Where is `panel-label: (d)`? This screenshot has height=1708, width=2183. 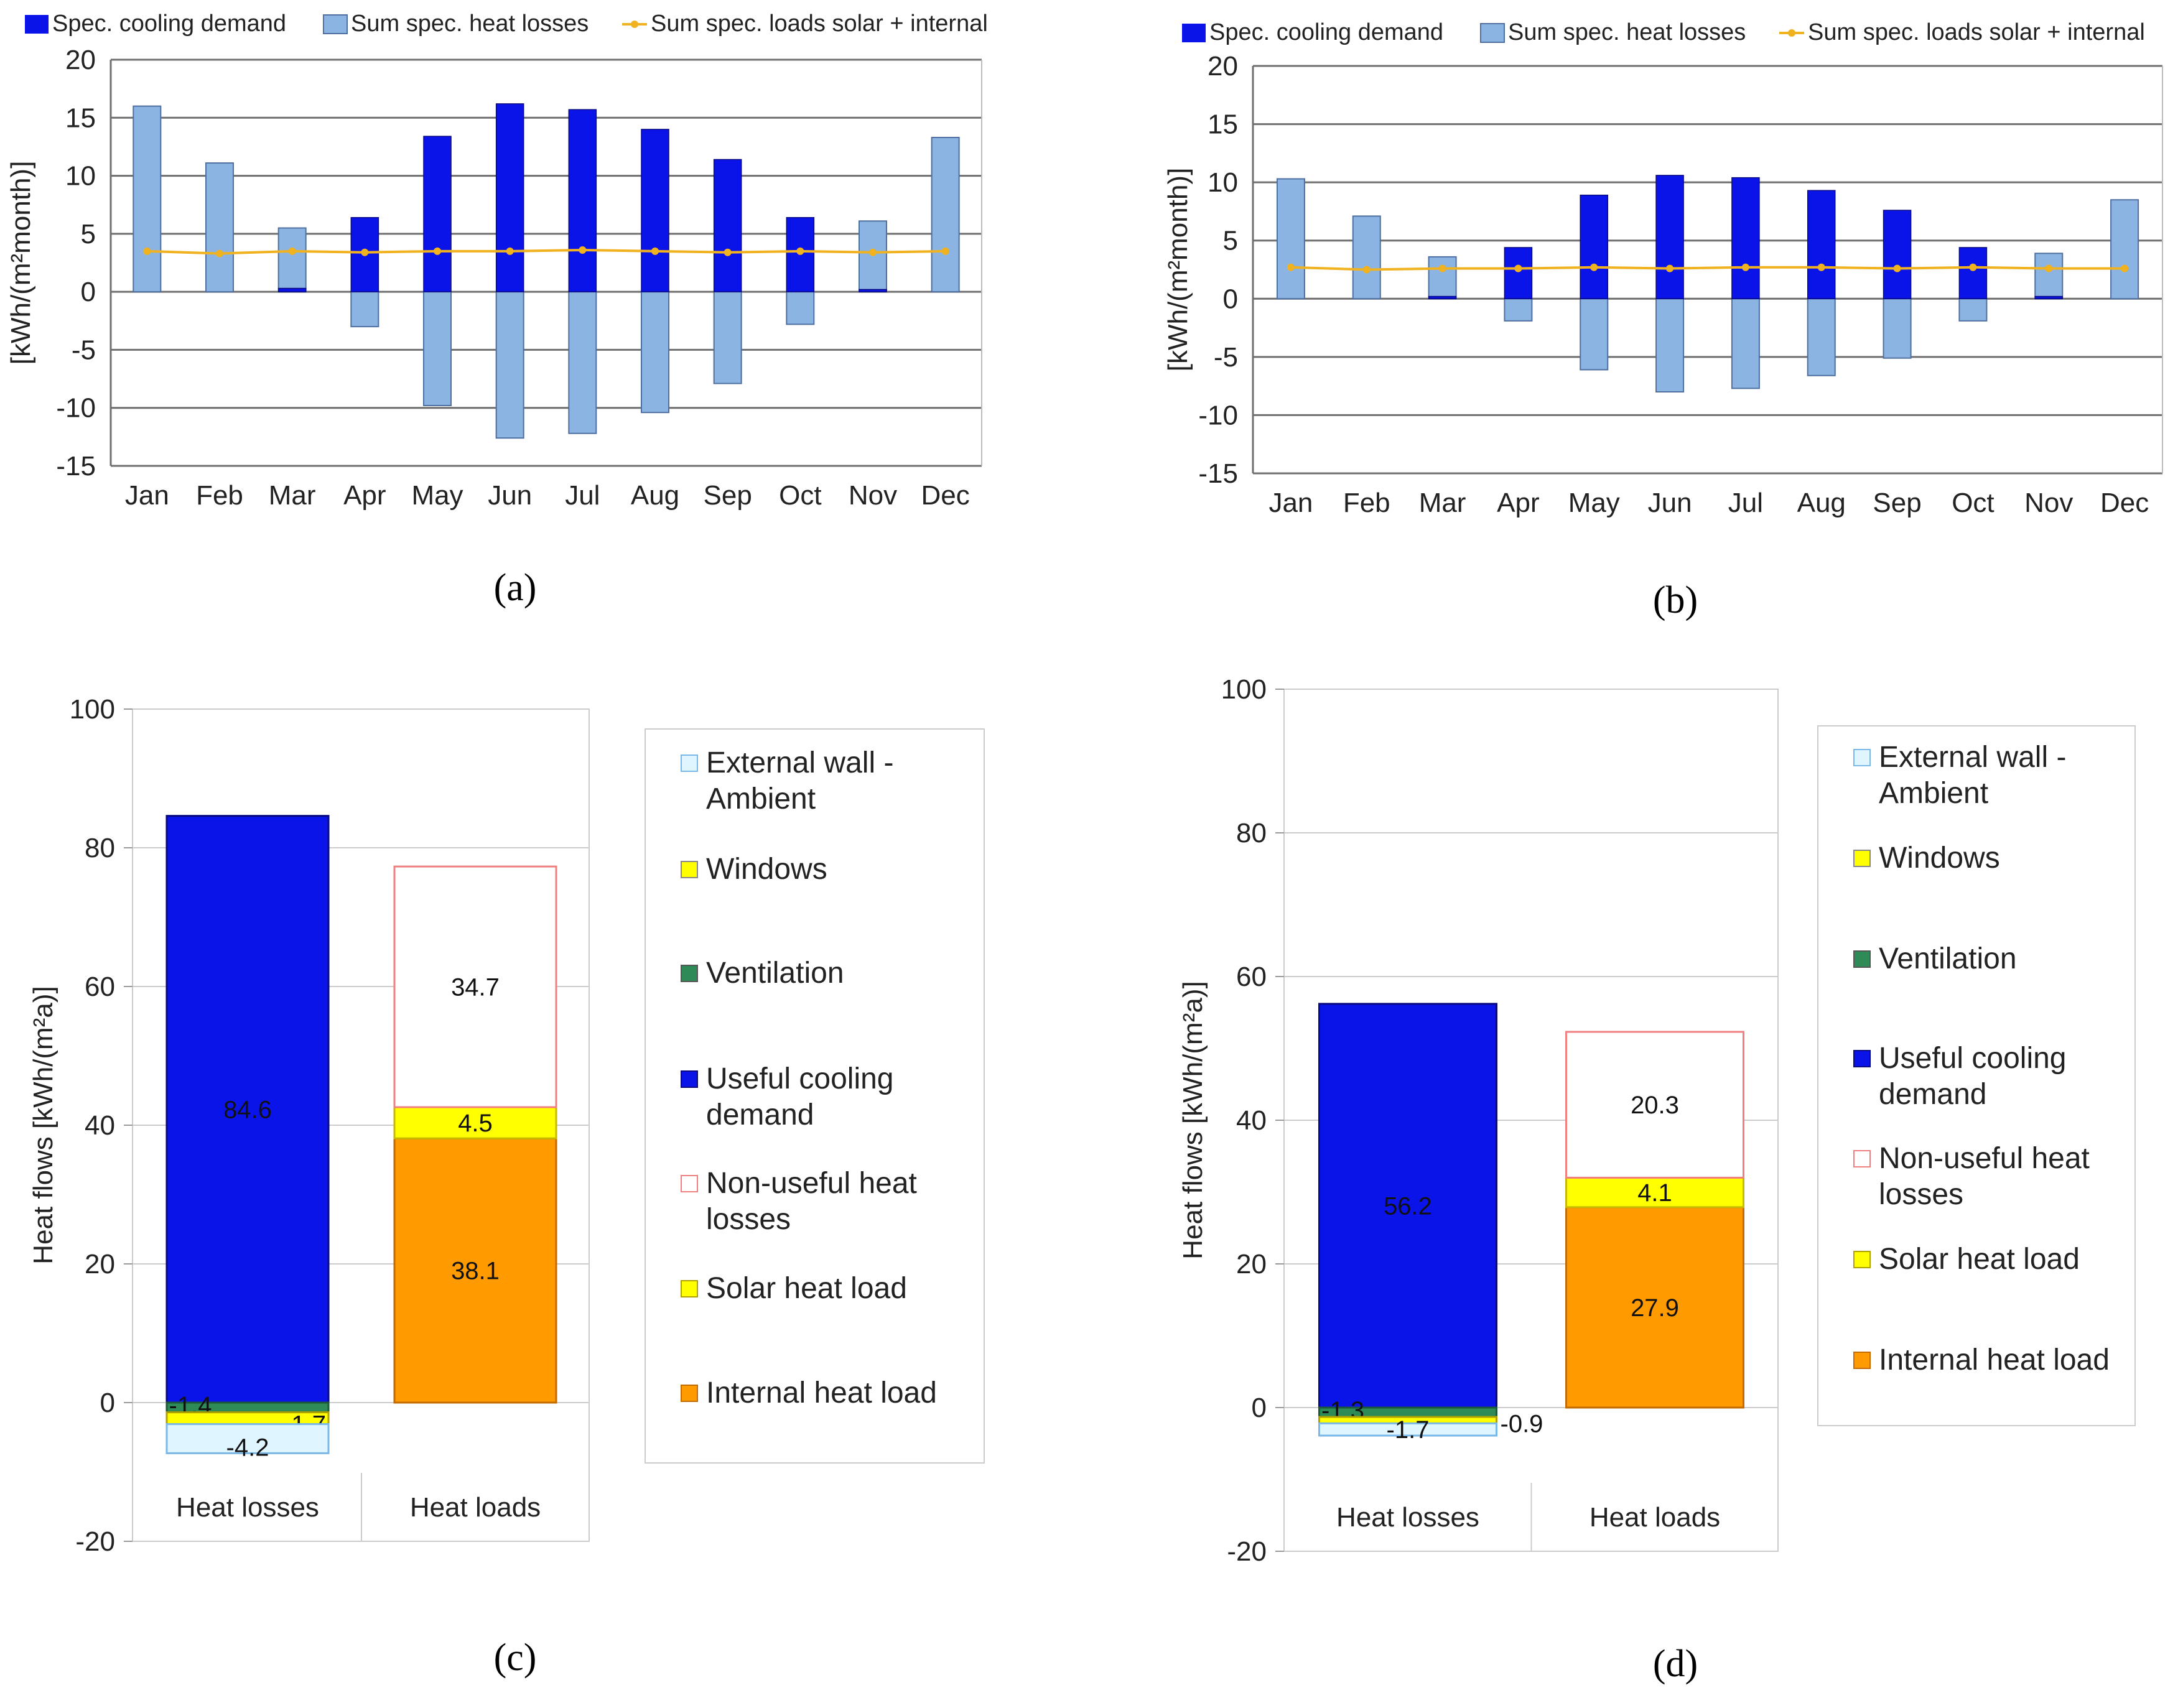
panel-label: (d) is located at coordinates (1675, 1664).